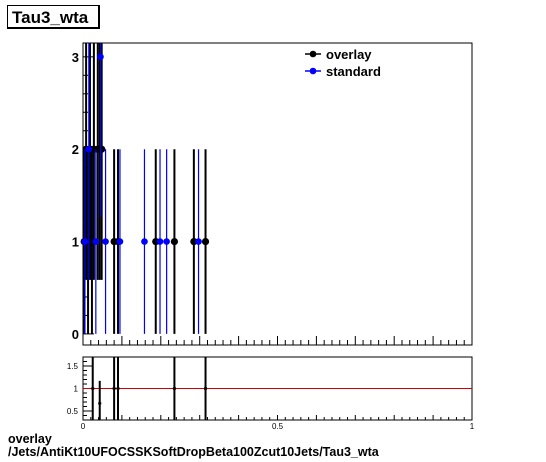 The image size is (546, 462). Describe the element at coordinates (278, 426) in the screenshot. I see `ratio-x-tick-label: 0.5` at that location.